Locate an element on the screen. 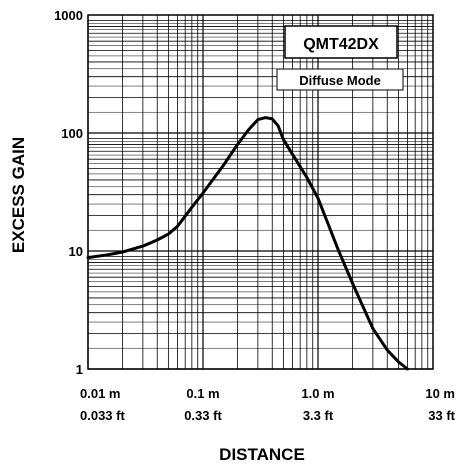  y-axis-title: EXCESS GAIN is located at coordinates (18, 195).